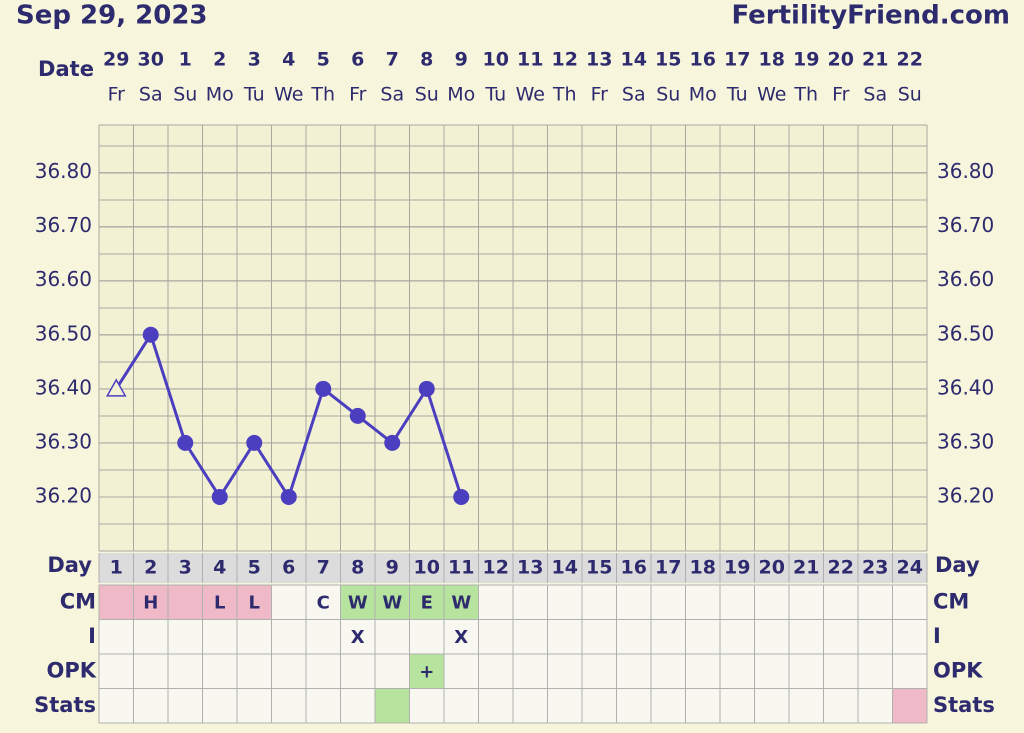 The width and height of the screenshot is (1024, 733). What do you see at coordinates (806, 568) in the screenshot?
I see `day-number: 21` at bounding box center [806, 568].